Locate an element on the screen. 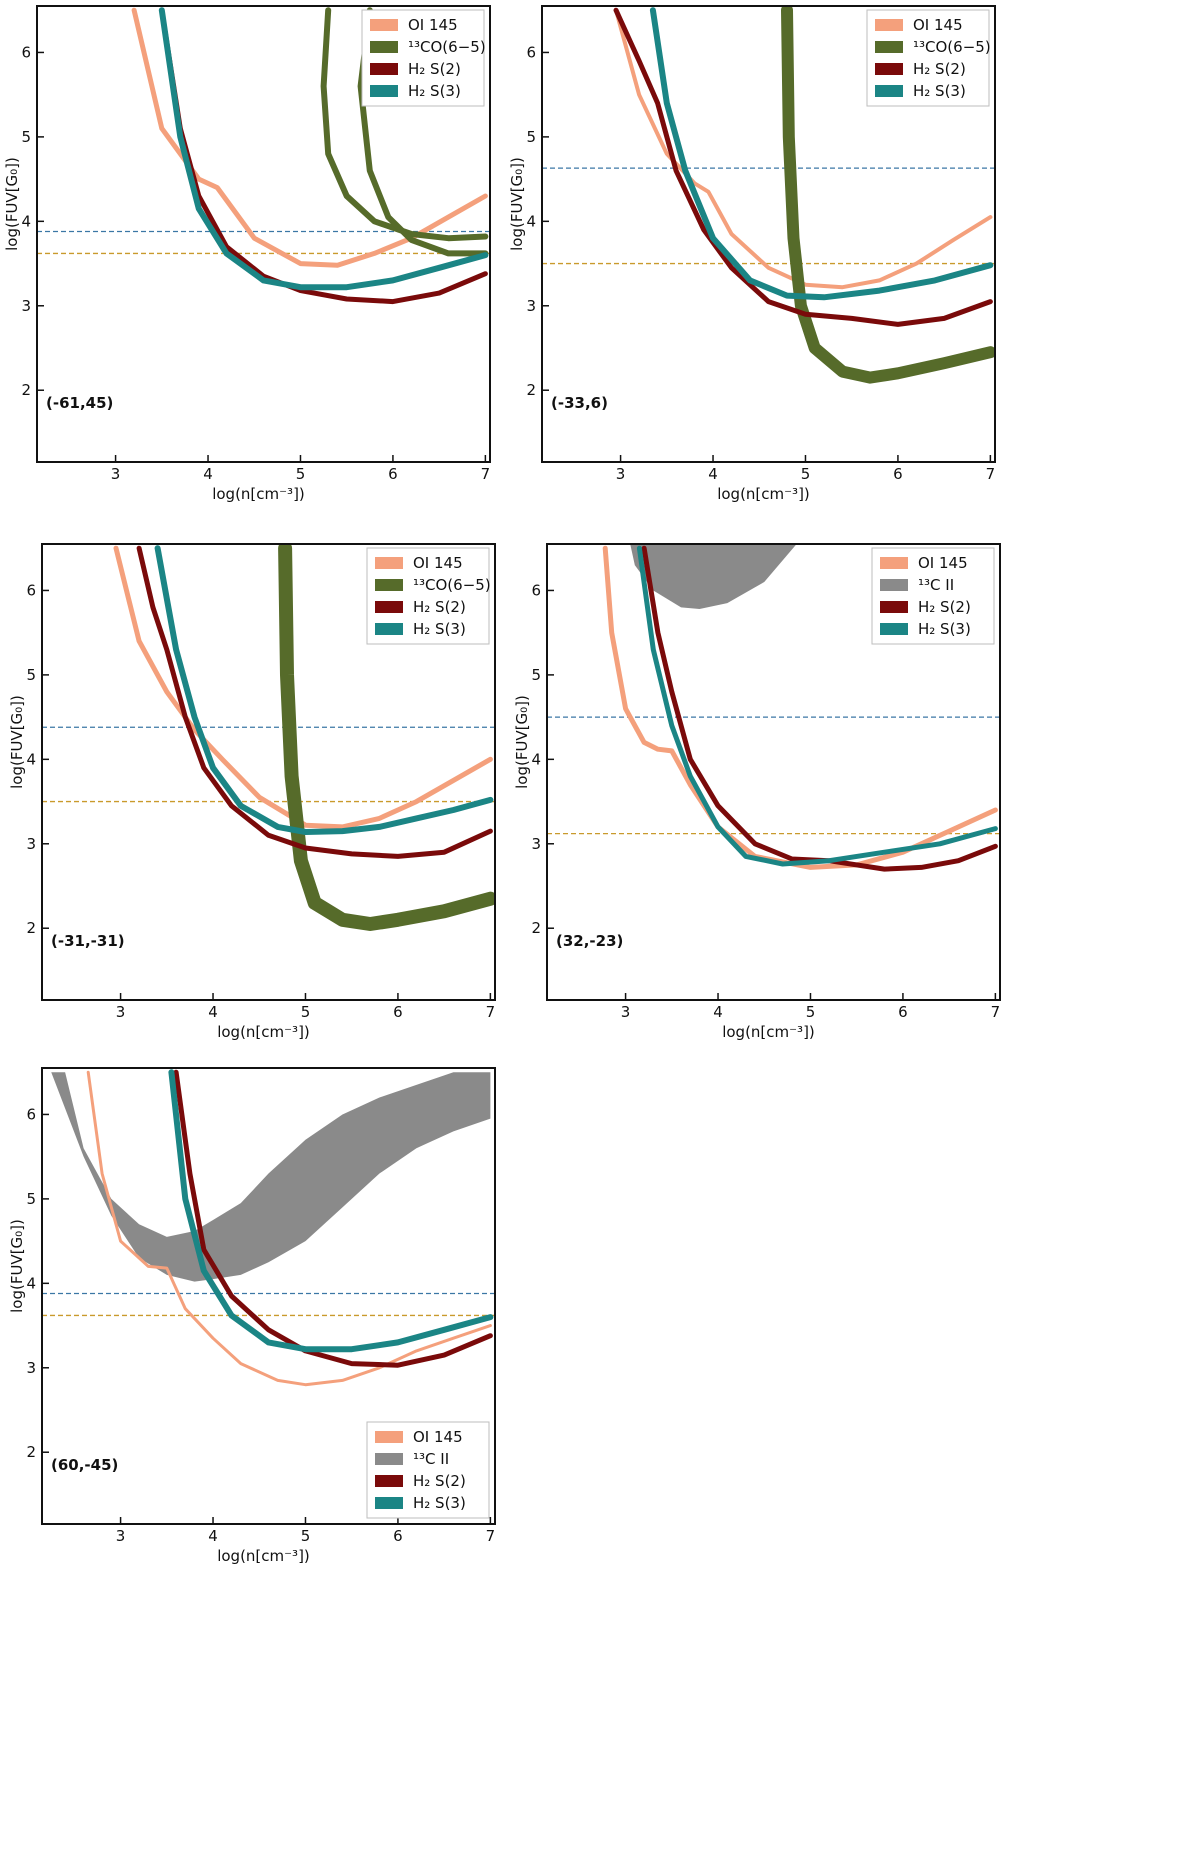  band-c13-ii is located at coordinates (713, 577).